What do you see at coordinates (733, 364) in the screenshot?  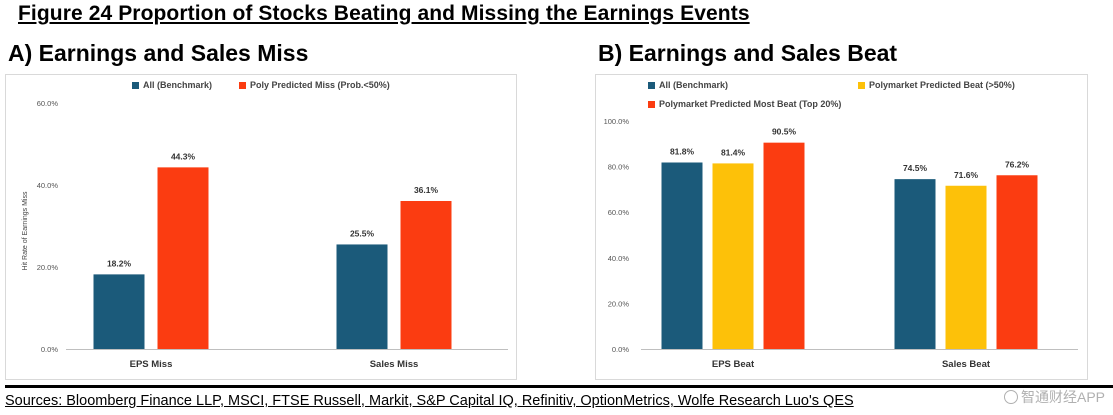 I see `x-tick-label: EPS Beat` at bounding box center [733, 364].